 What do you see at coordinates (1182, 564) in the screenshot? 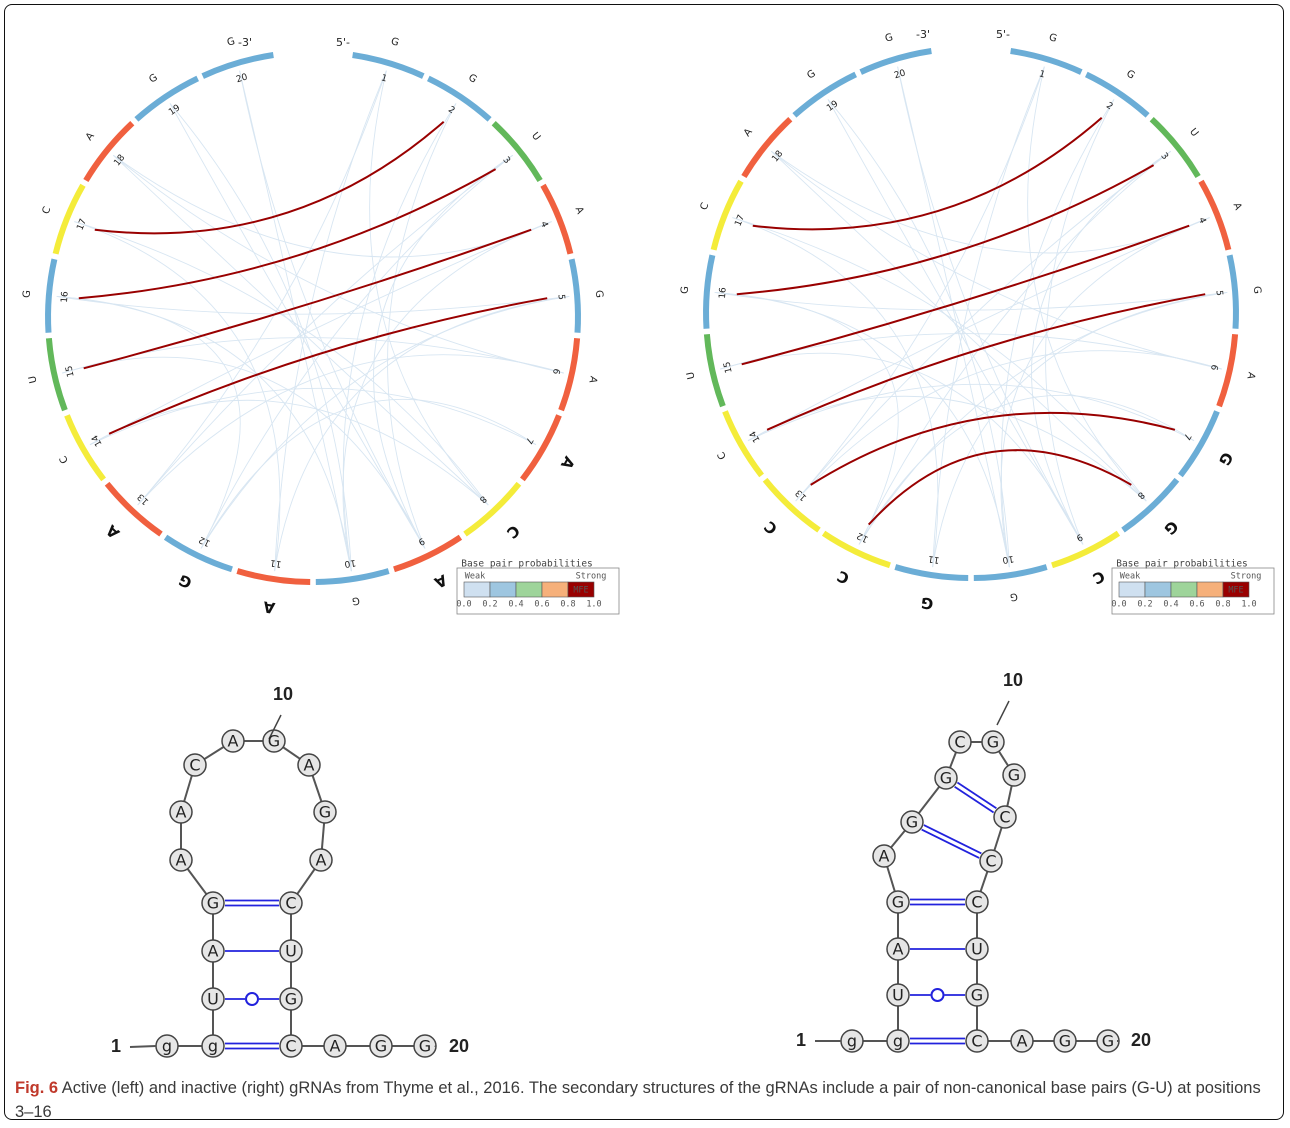
I see `legend-title: Base pair probabilities` at bounding box center [1182, 564].